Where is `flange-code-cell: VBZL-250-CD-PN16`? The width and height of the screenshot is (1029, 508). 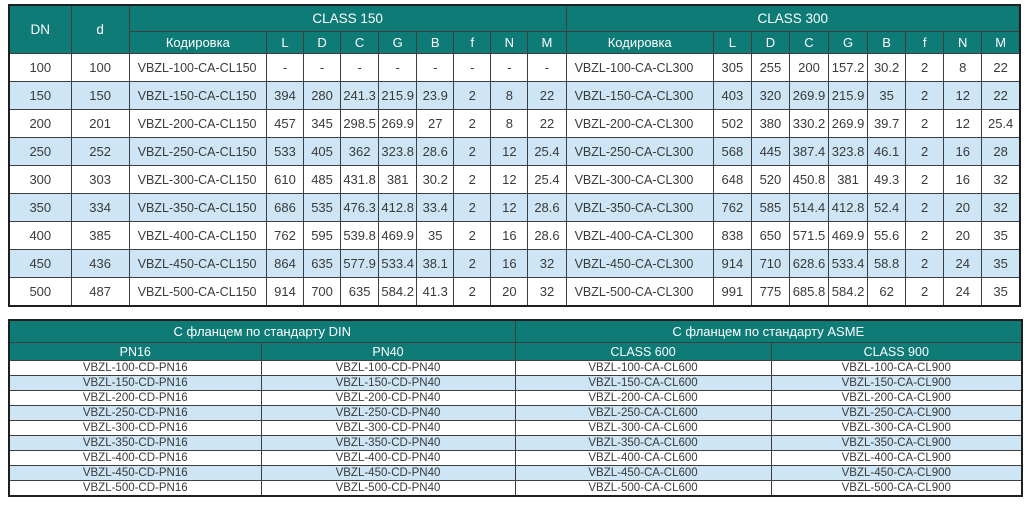 flange-code-cell: VBZL-250-CD-PN16 is located at coordinates (135, 413).